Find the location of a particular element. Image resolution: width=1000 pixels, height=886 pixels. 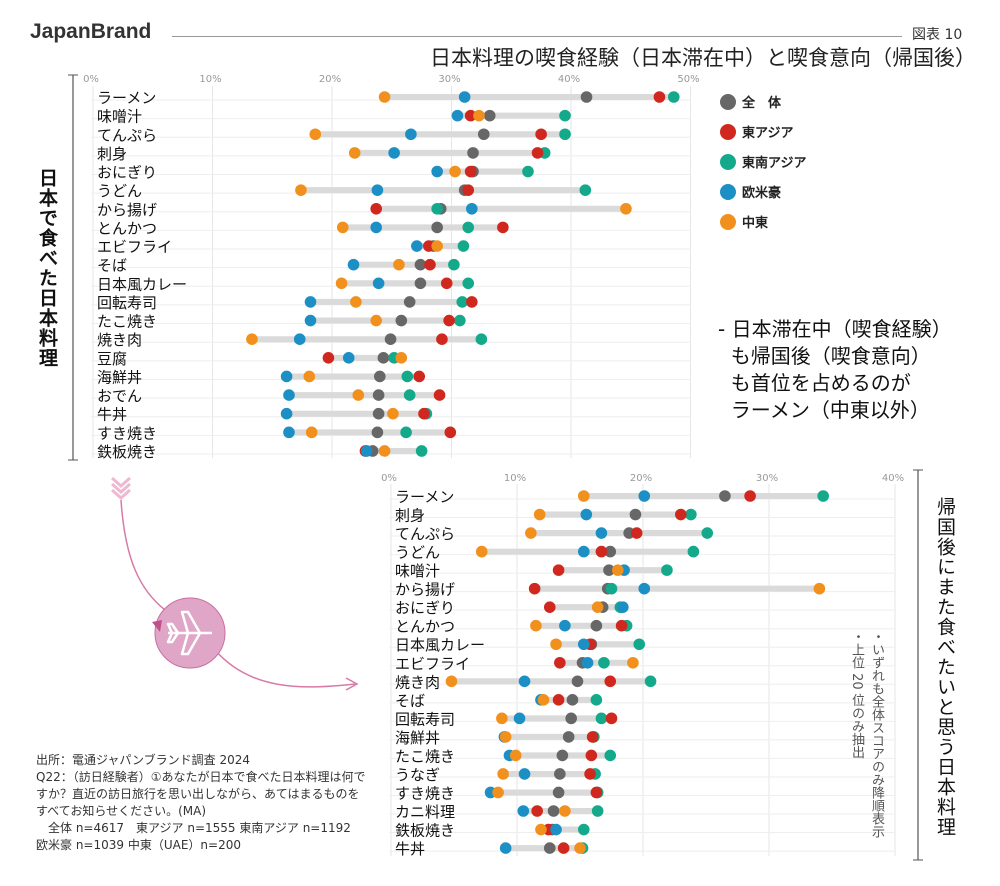

page-title: 日本料理の喫食経験（日本滞在中）と喫食意向（帰国後） is located at coordinates (703, 58).